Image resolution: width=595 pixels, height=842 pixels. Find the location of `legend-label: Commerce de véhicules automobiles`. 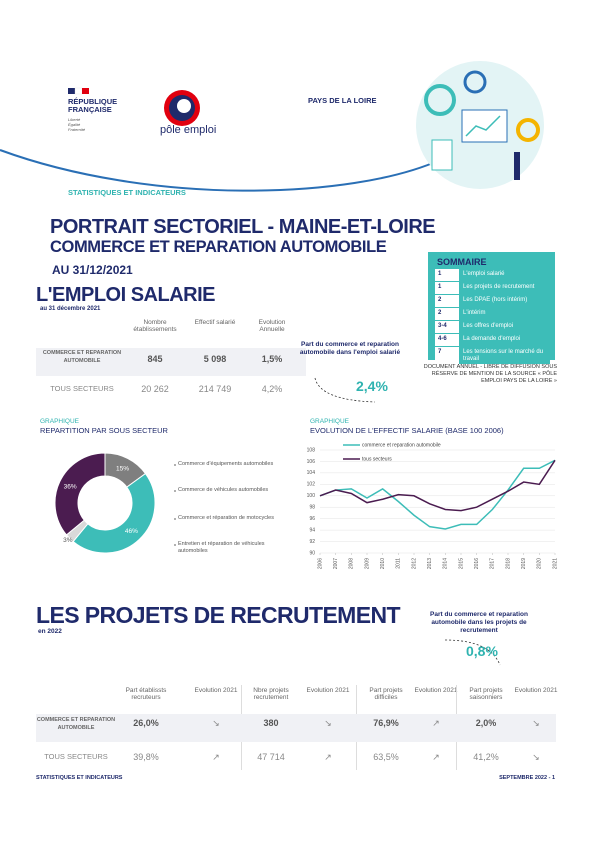

legend-label: Commerce de véhicules automobiles is located at coordinates (223, 490).